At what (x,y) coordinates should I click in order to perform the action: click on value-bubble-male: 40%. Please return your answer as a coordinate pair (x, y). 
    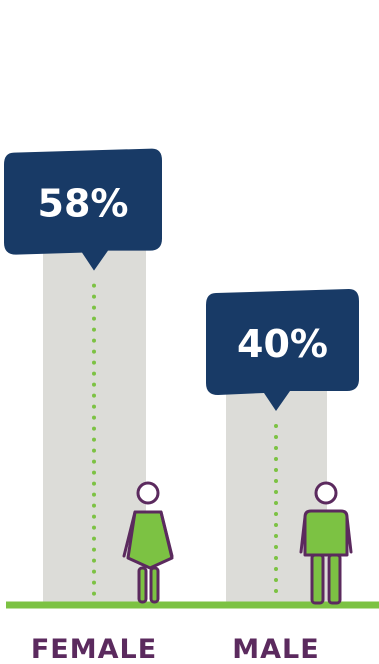
    Looking at the image, I should click on (282, 350).